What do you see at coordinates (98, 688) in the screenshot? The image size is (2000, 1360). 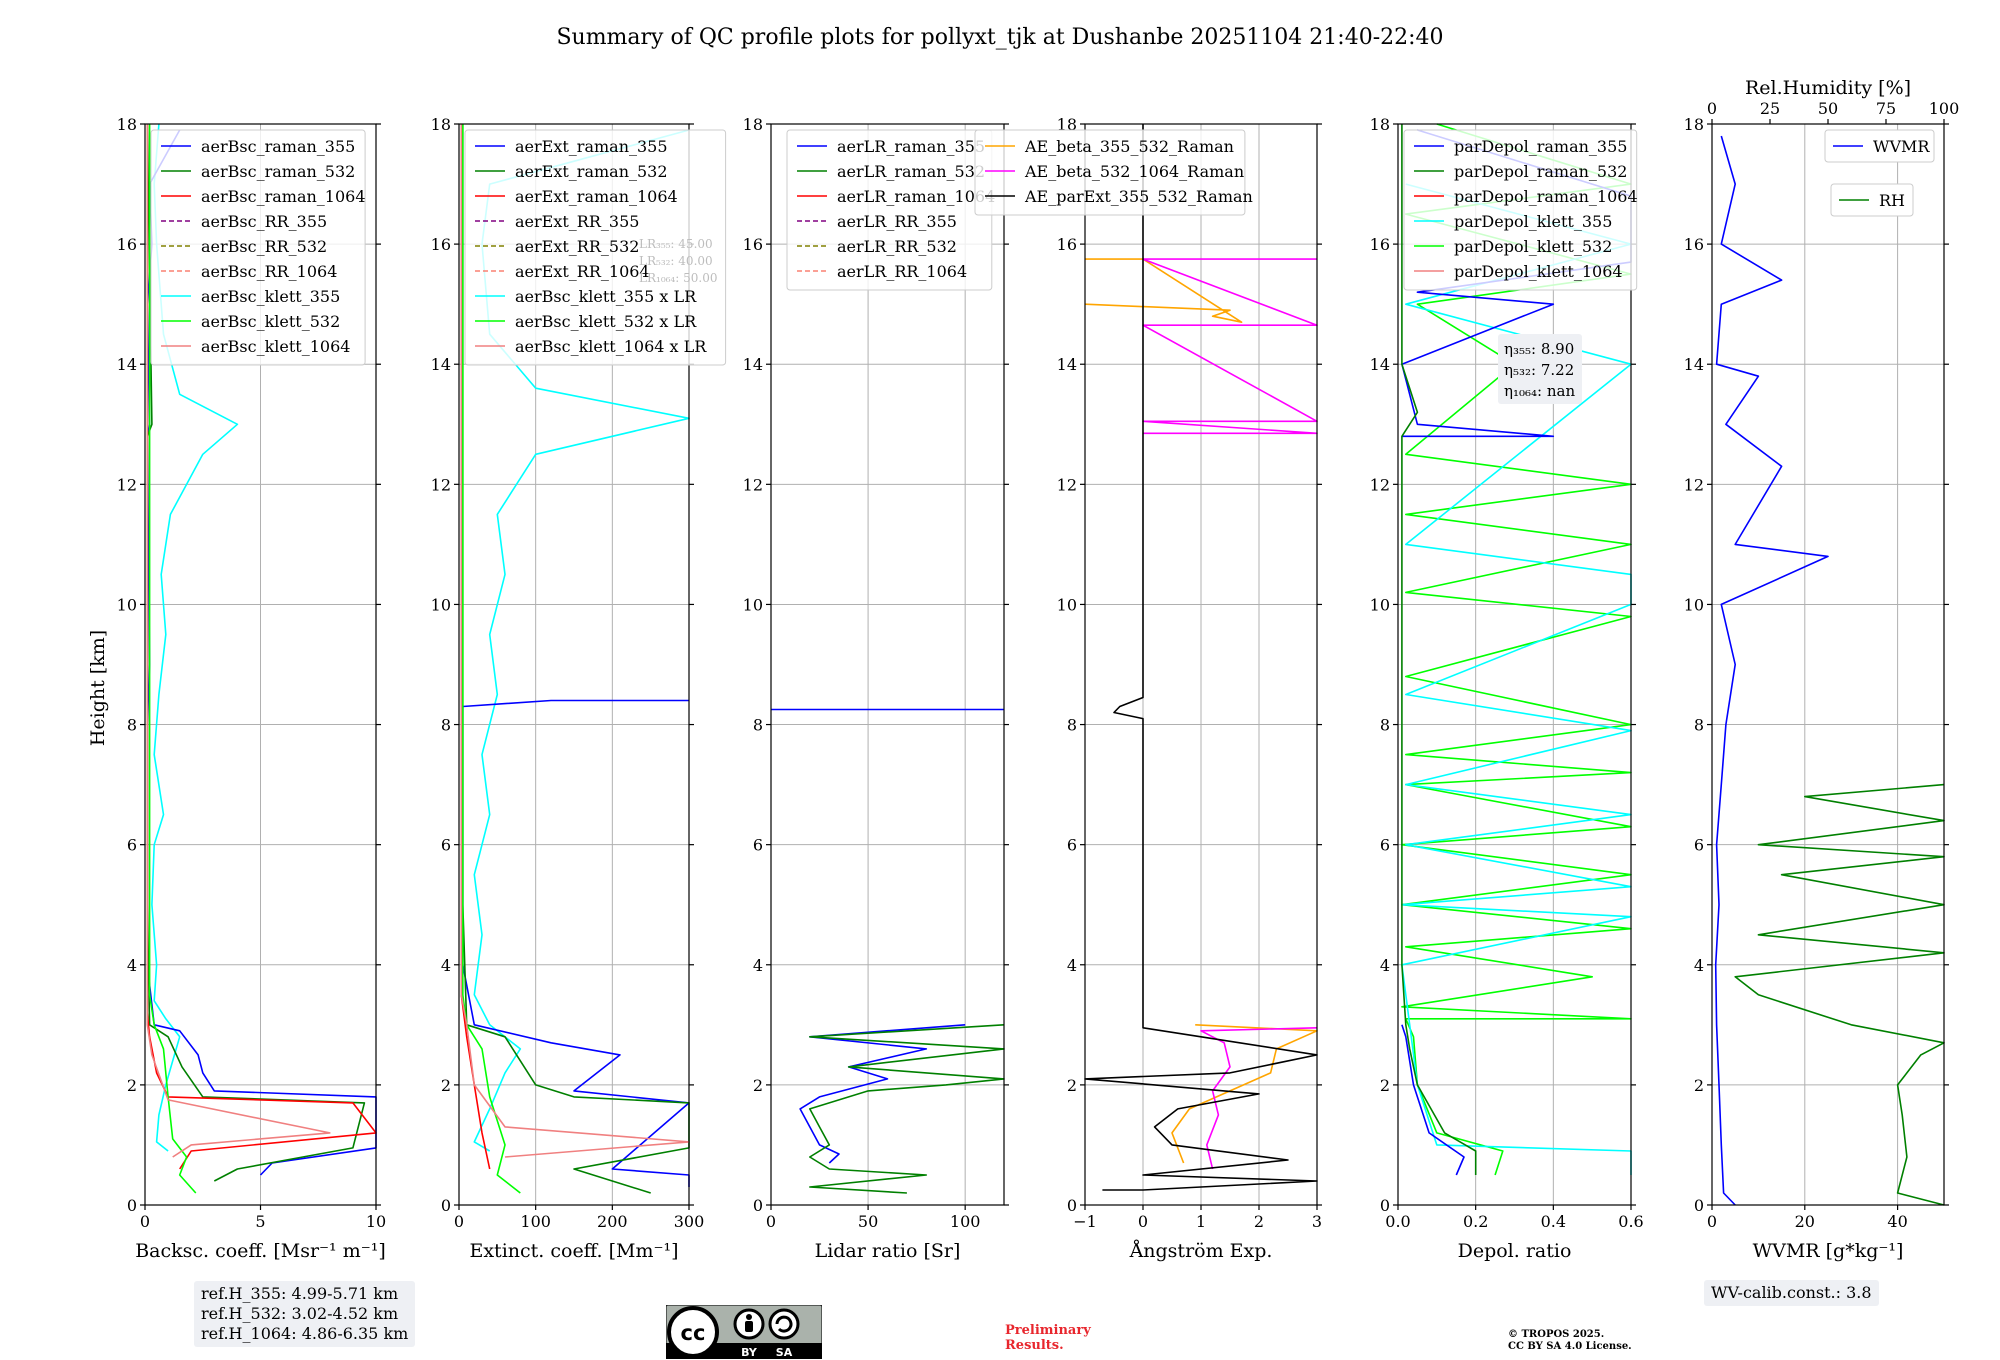 I see `y-axis-label: Height [km]` at bounding box center [98, 688].